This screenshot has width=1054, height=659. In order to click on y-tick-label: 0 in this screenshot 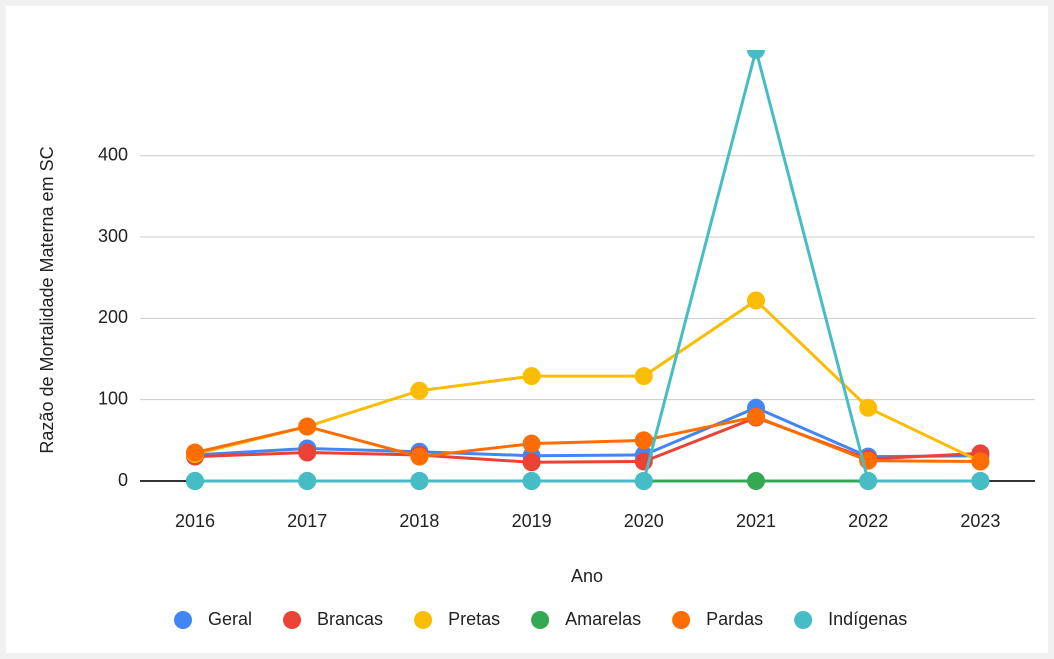, I will do `click(123, 480)`.